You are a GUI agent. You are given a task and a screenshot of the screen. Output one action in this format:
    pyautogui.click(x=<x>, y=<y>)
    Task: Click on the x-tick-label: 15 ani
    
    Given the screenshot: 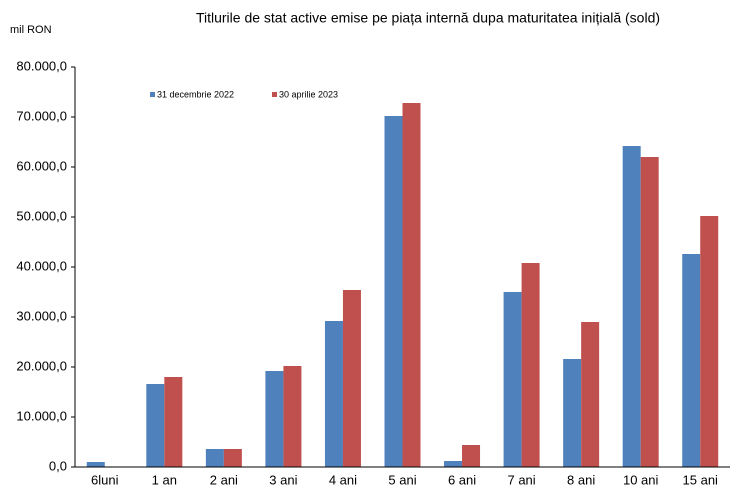 What is the action you would take?
    pyautogui.click(x=701, y=479)
    